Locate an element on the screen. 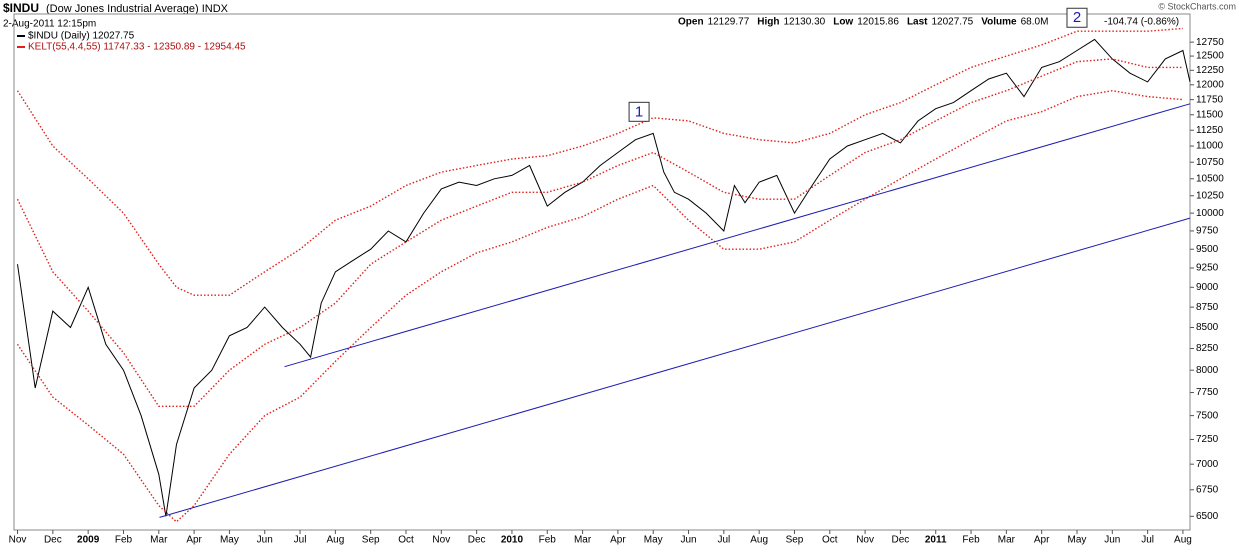 The image size is (1240, 546). y-tick-label: 10500 is located at coordinates (1210, 178).